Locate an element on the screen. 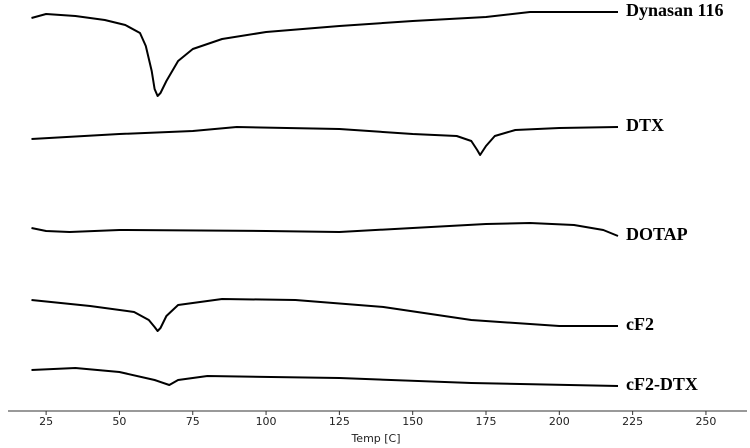 The image size is (750, 448). x-tick-label: 50 is located at coordinates (119, 421).